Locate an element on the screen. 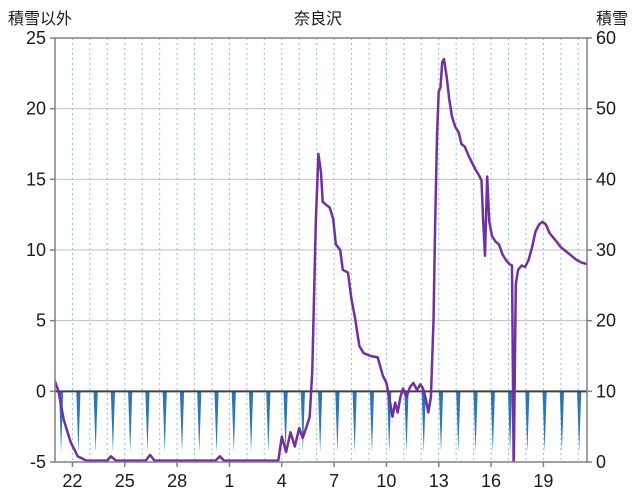 The image size is (636, 501). left-axis-tick-label: 10 is located at coordinates (36, 250).